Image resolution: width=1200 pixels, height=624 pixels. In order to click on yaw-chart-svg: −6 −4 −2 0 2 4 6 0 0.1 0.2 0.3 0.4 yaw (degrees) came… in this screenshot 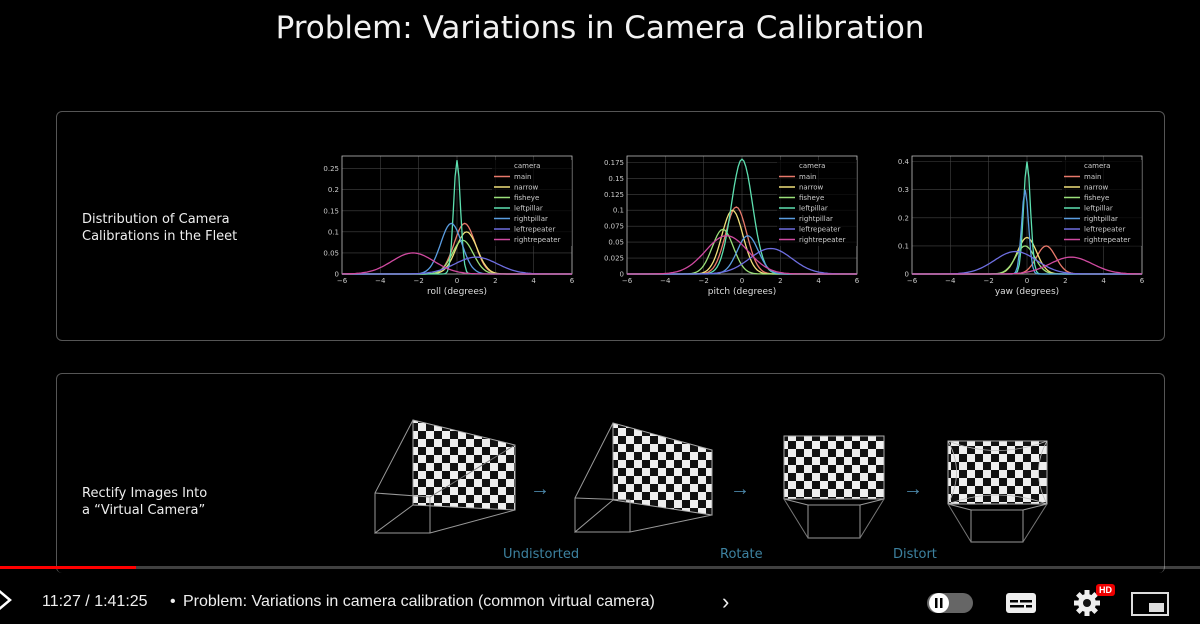, I will do `click(1021, 226)`.